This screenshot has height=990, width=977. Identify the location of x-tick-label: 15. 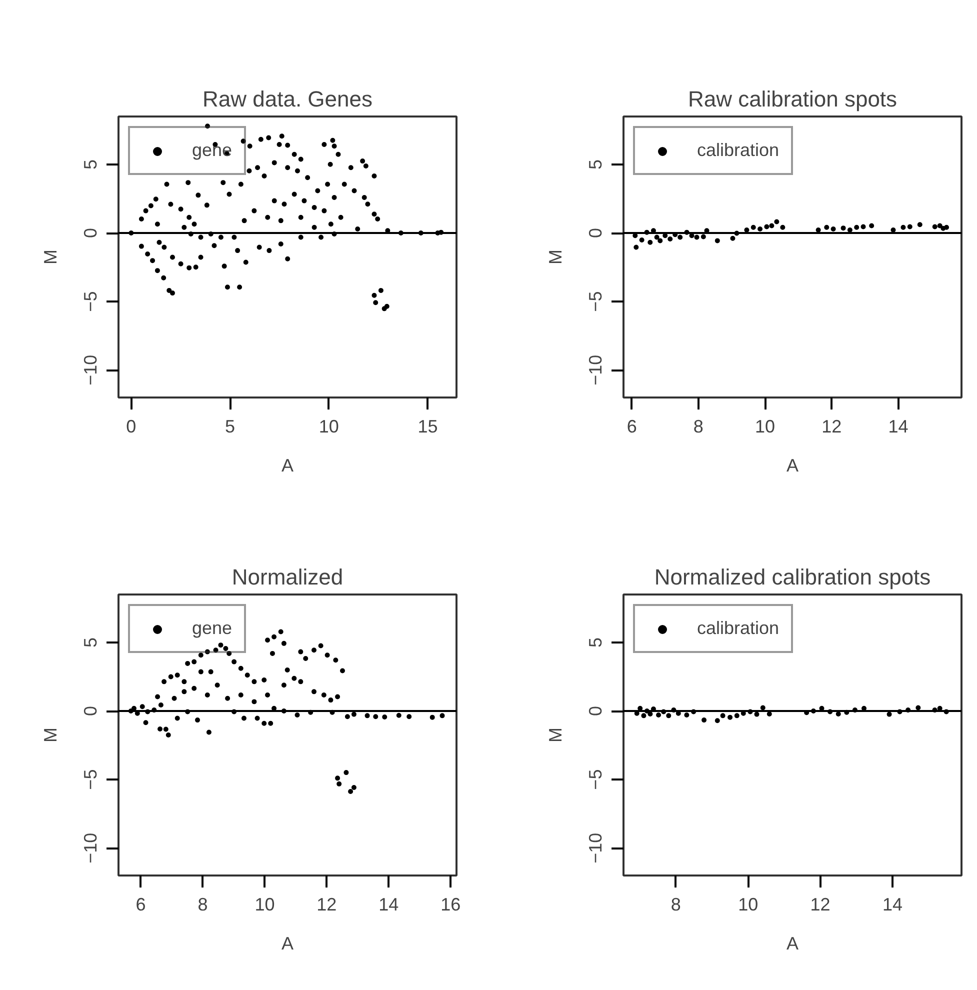
(428, 426).